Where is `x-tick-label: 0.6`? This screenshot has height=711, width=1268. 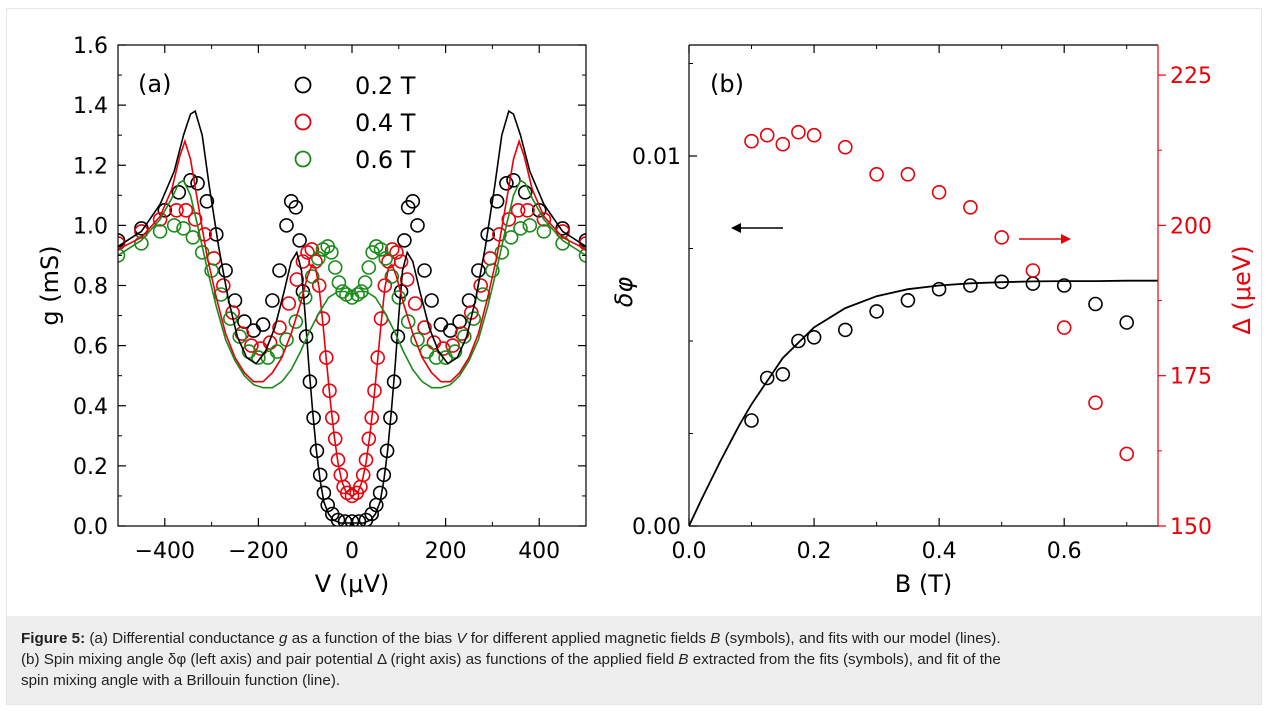 x-tick-label: 0.6 is located at coordinates (1064, 551).